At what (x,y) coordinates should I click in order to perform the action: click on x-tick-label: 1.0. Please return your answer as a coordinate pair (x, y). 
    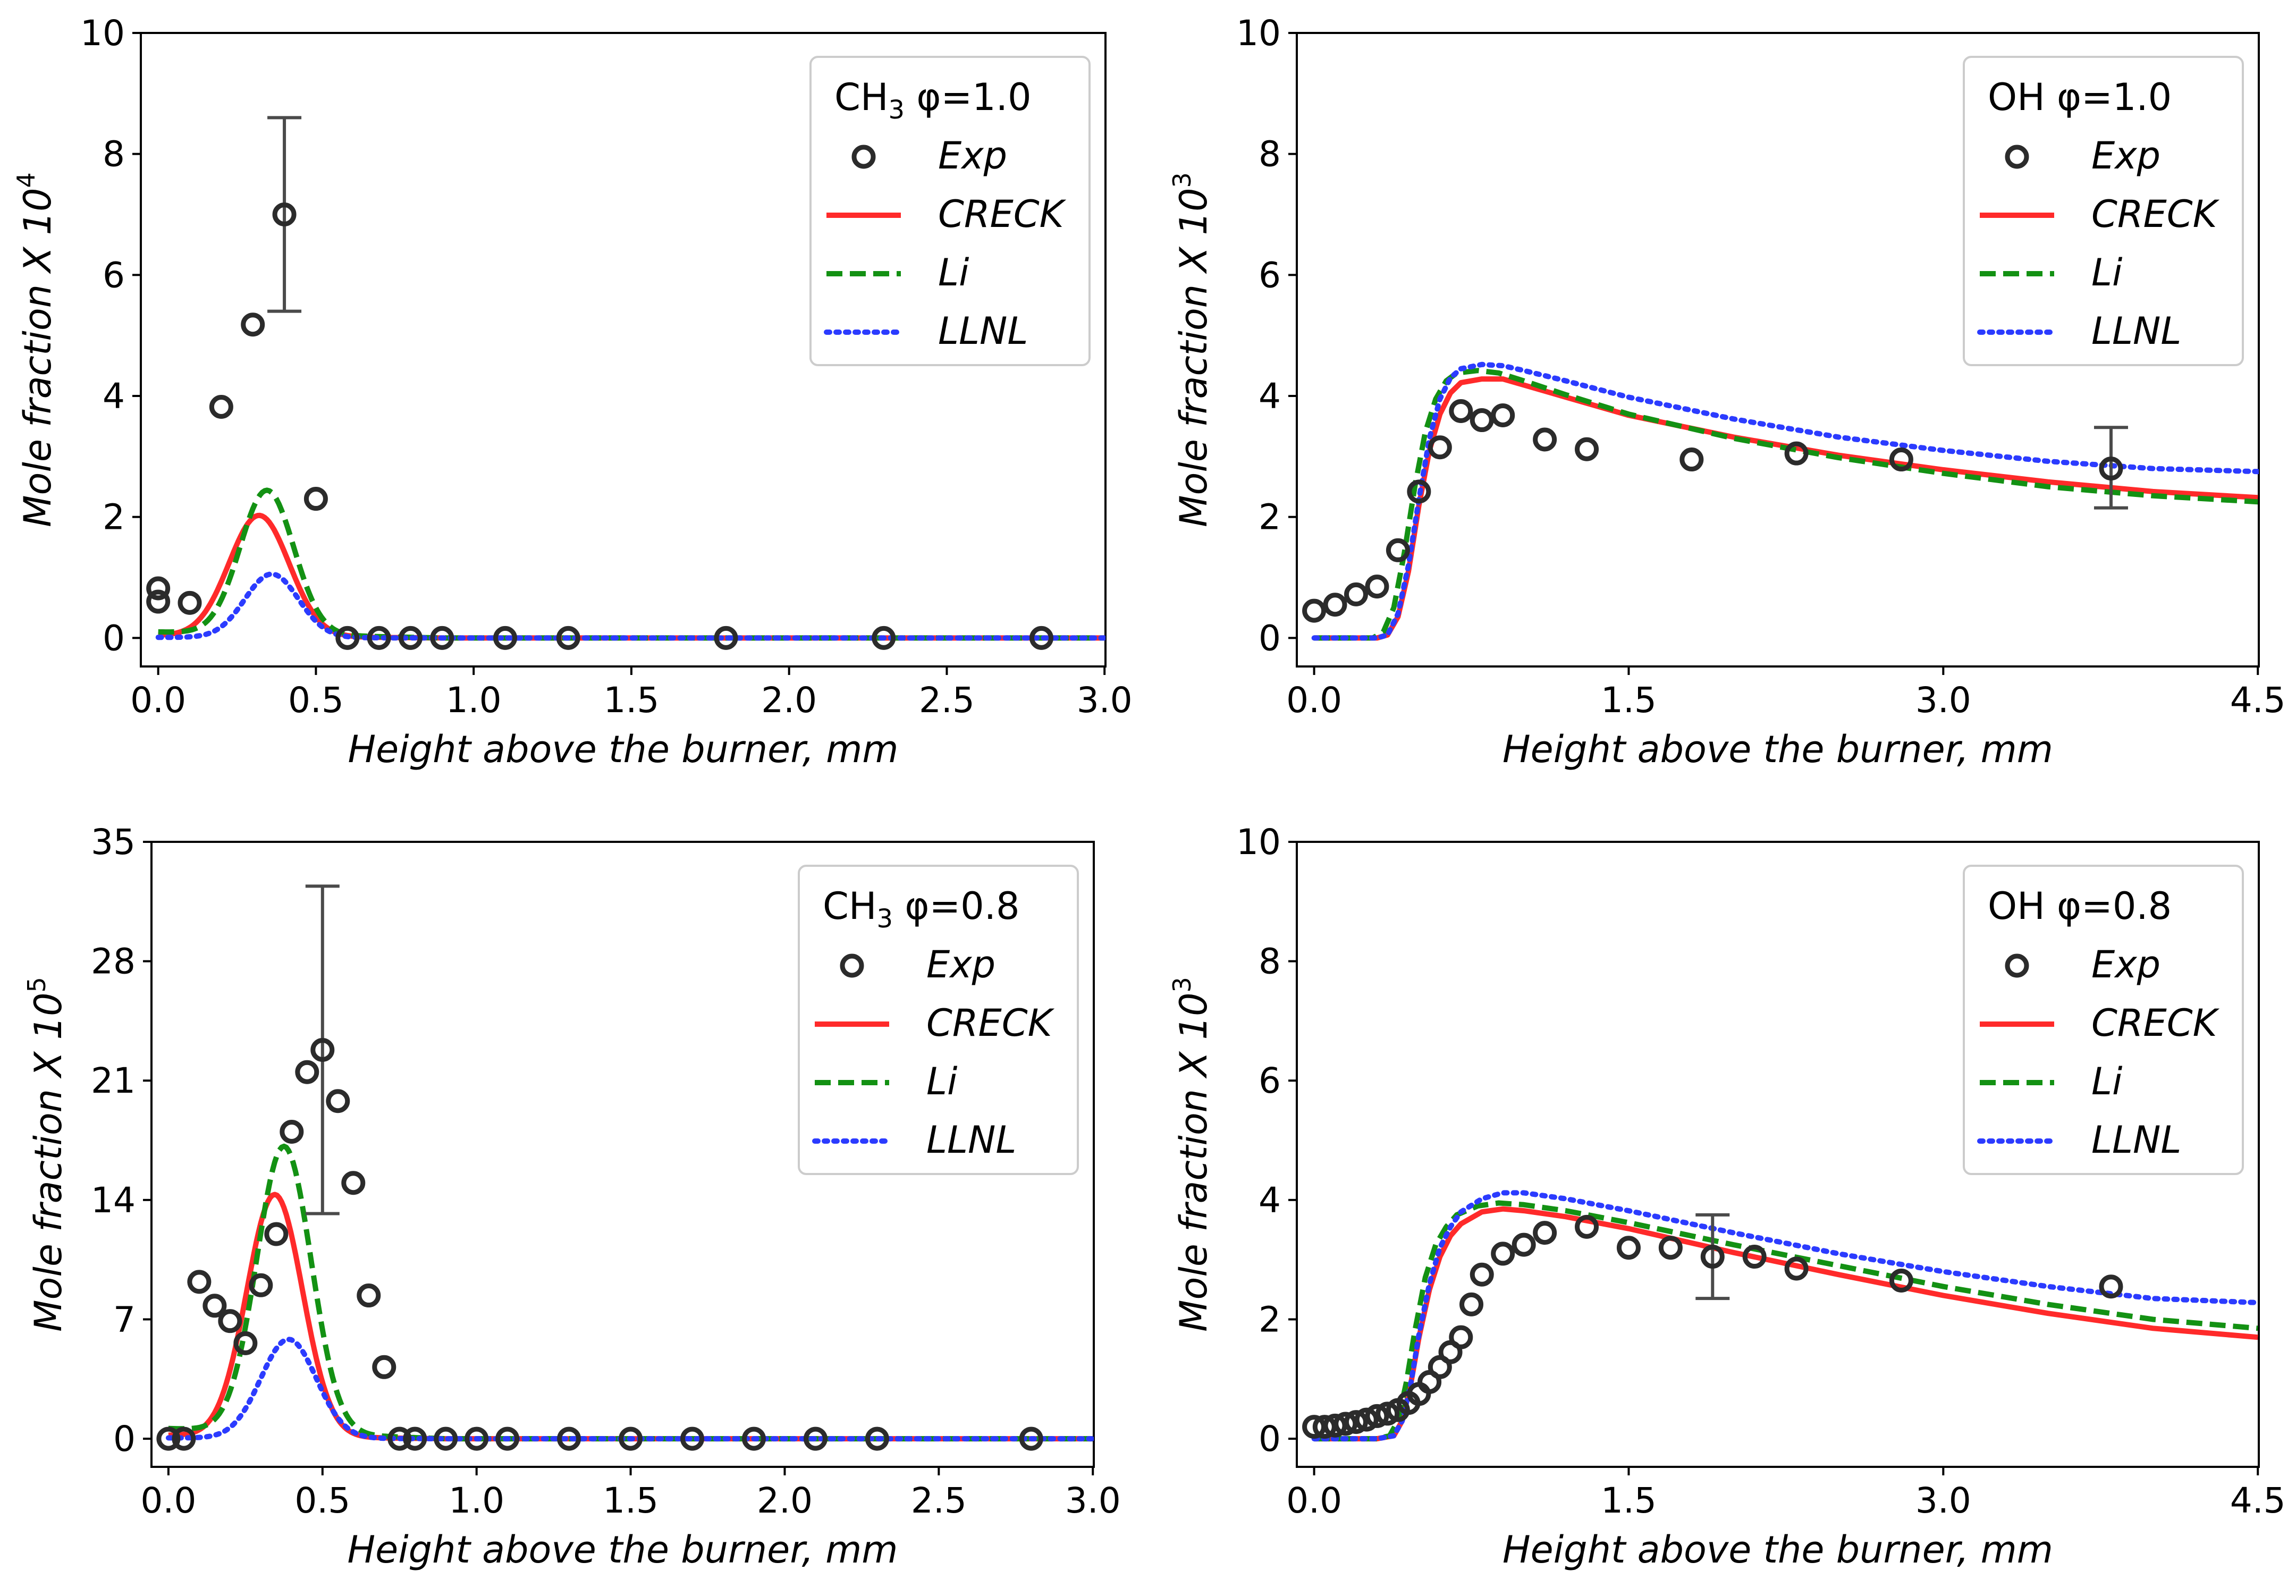
    Looking at the image, I should click on (476, 1500).